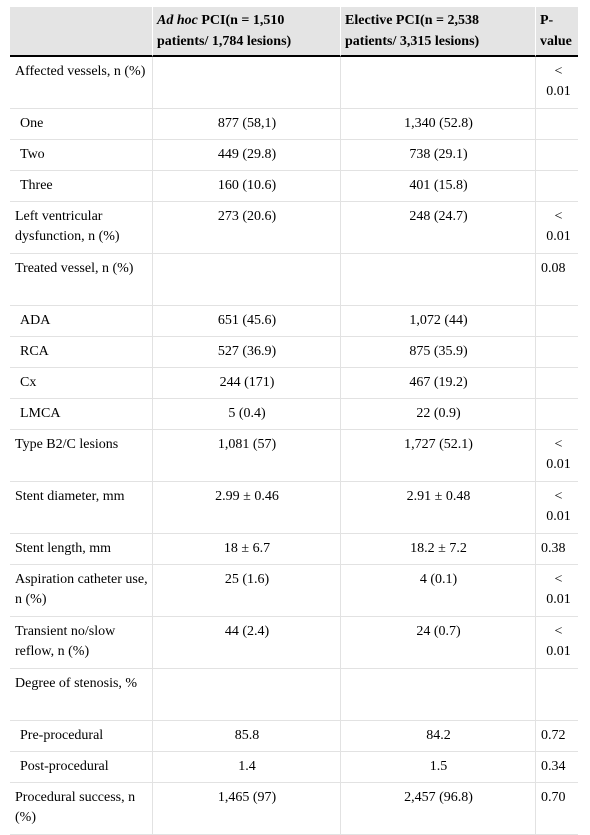 The height and width of the screenshot is (835, 590). What do you see at coordinates (81, 155) in the screenshot?
I see `row-label: Two` at bounding box center [81, 155].